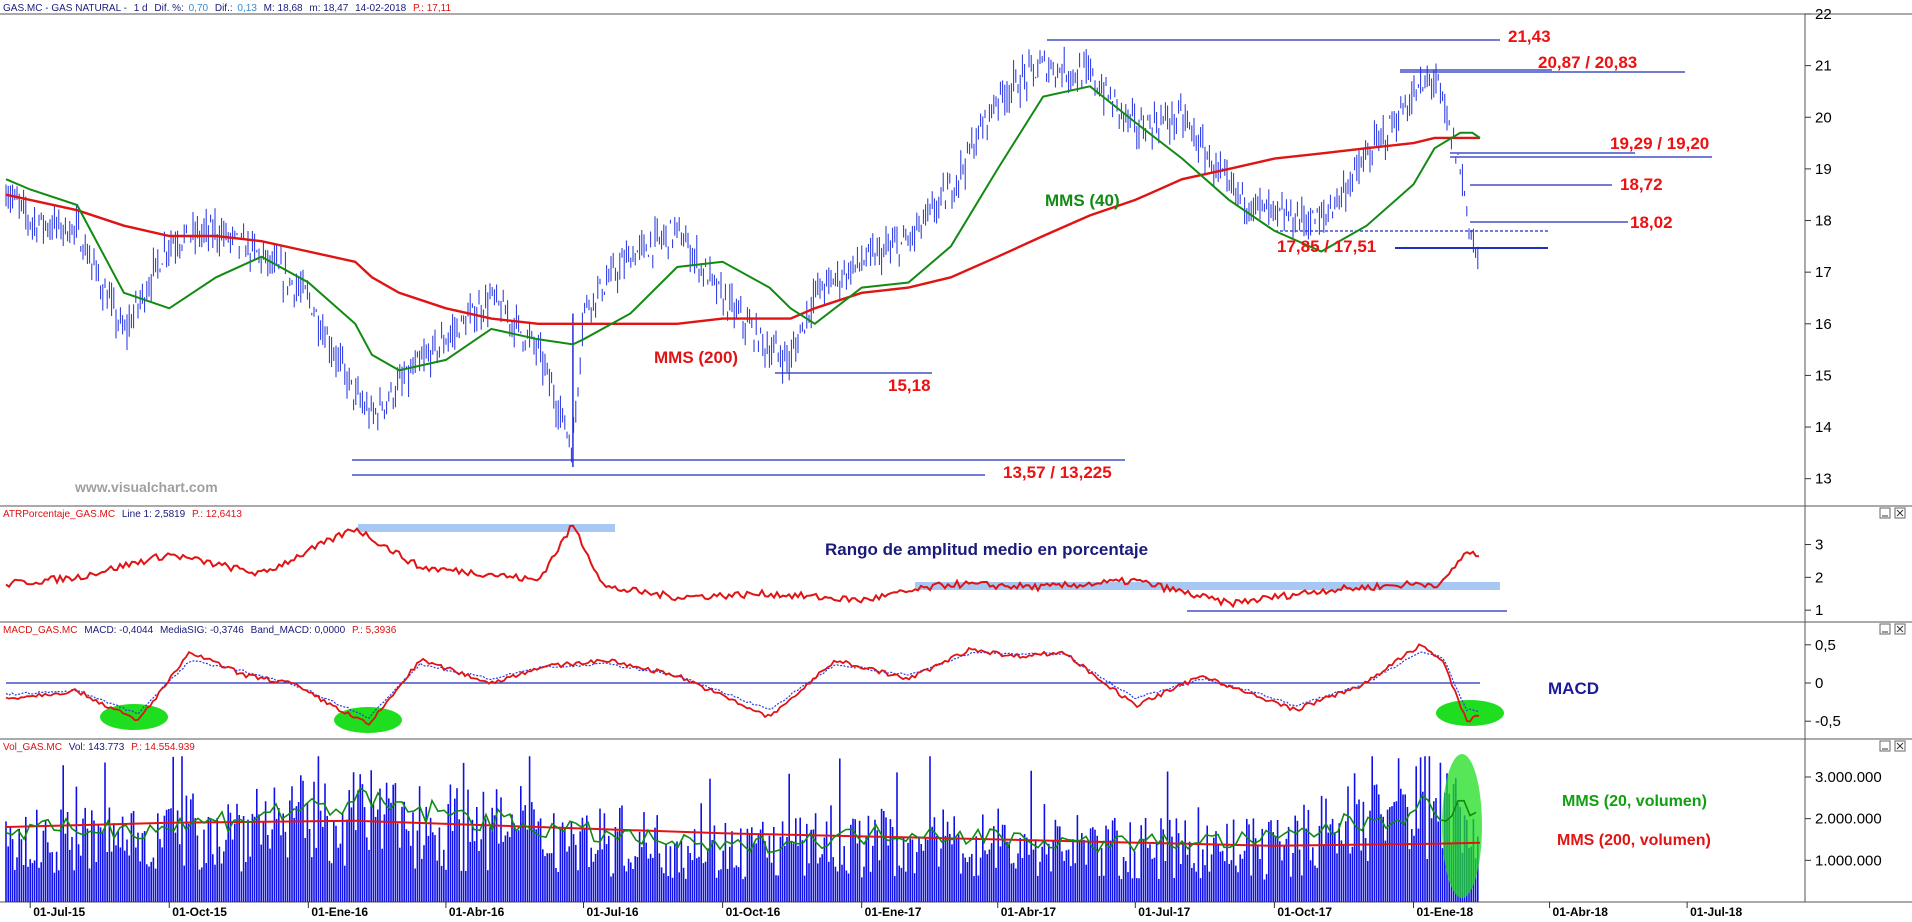 The height and width of the screenshot is (922, 1912). What do you see at coordinates (1581, 912) in the screenshot?
I see `x-tick-label: 01-Abr-18` at bounding box center [1581, 912].